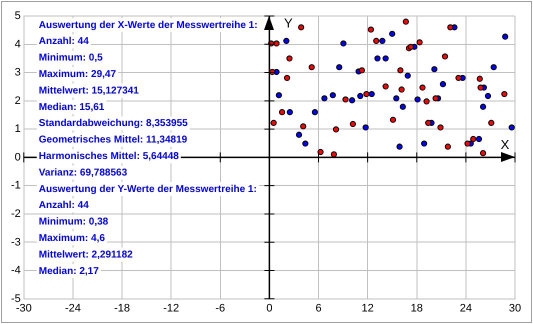 This screenshot has height=324, width=533. Describe the element at coordinates (318, 308) in the screenshot. I see `x-tick-label: 6` at that location.